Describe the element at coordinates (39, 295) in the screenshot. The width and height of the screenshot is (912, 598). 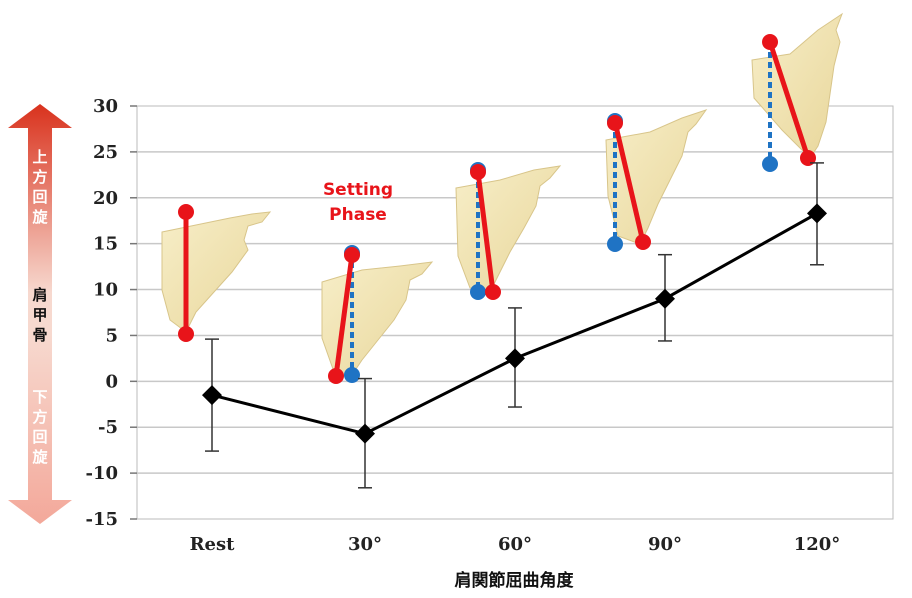
I see `side-middle-char-1: 肩` at that location.